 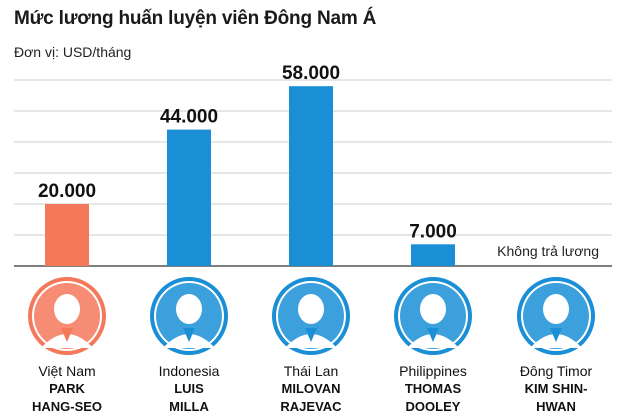 I want to click on coach-name-line: PARK, so click(x=67, y=388).